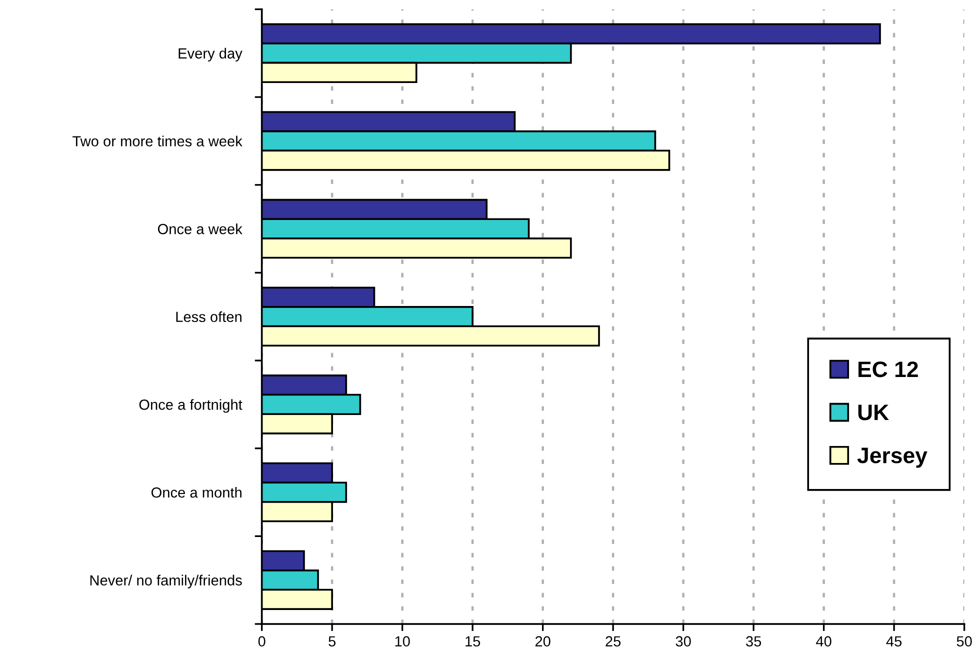 This screenshot has width=977, height=661. I want to click on x-tick-label: 45, so click(894, 641).